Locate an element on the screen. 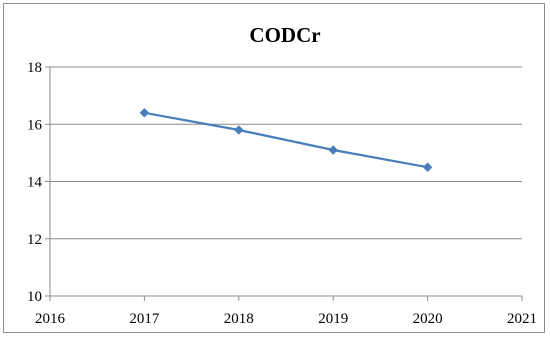  series-group is located at coordinates (286, 140).